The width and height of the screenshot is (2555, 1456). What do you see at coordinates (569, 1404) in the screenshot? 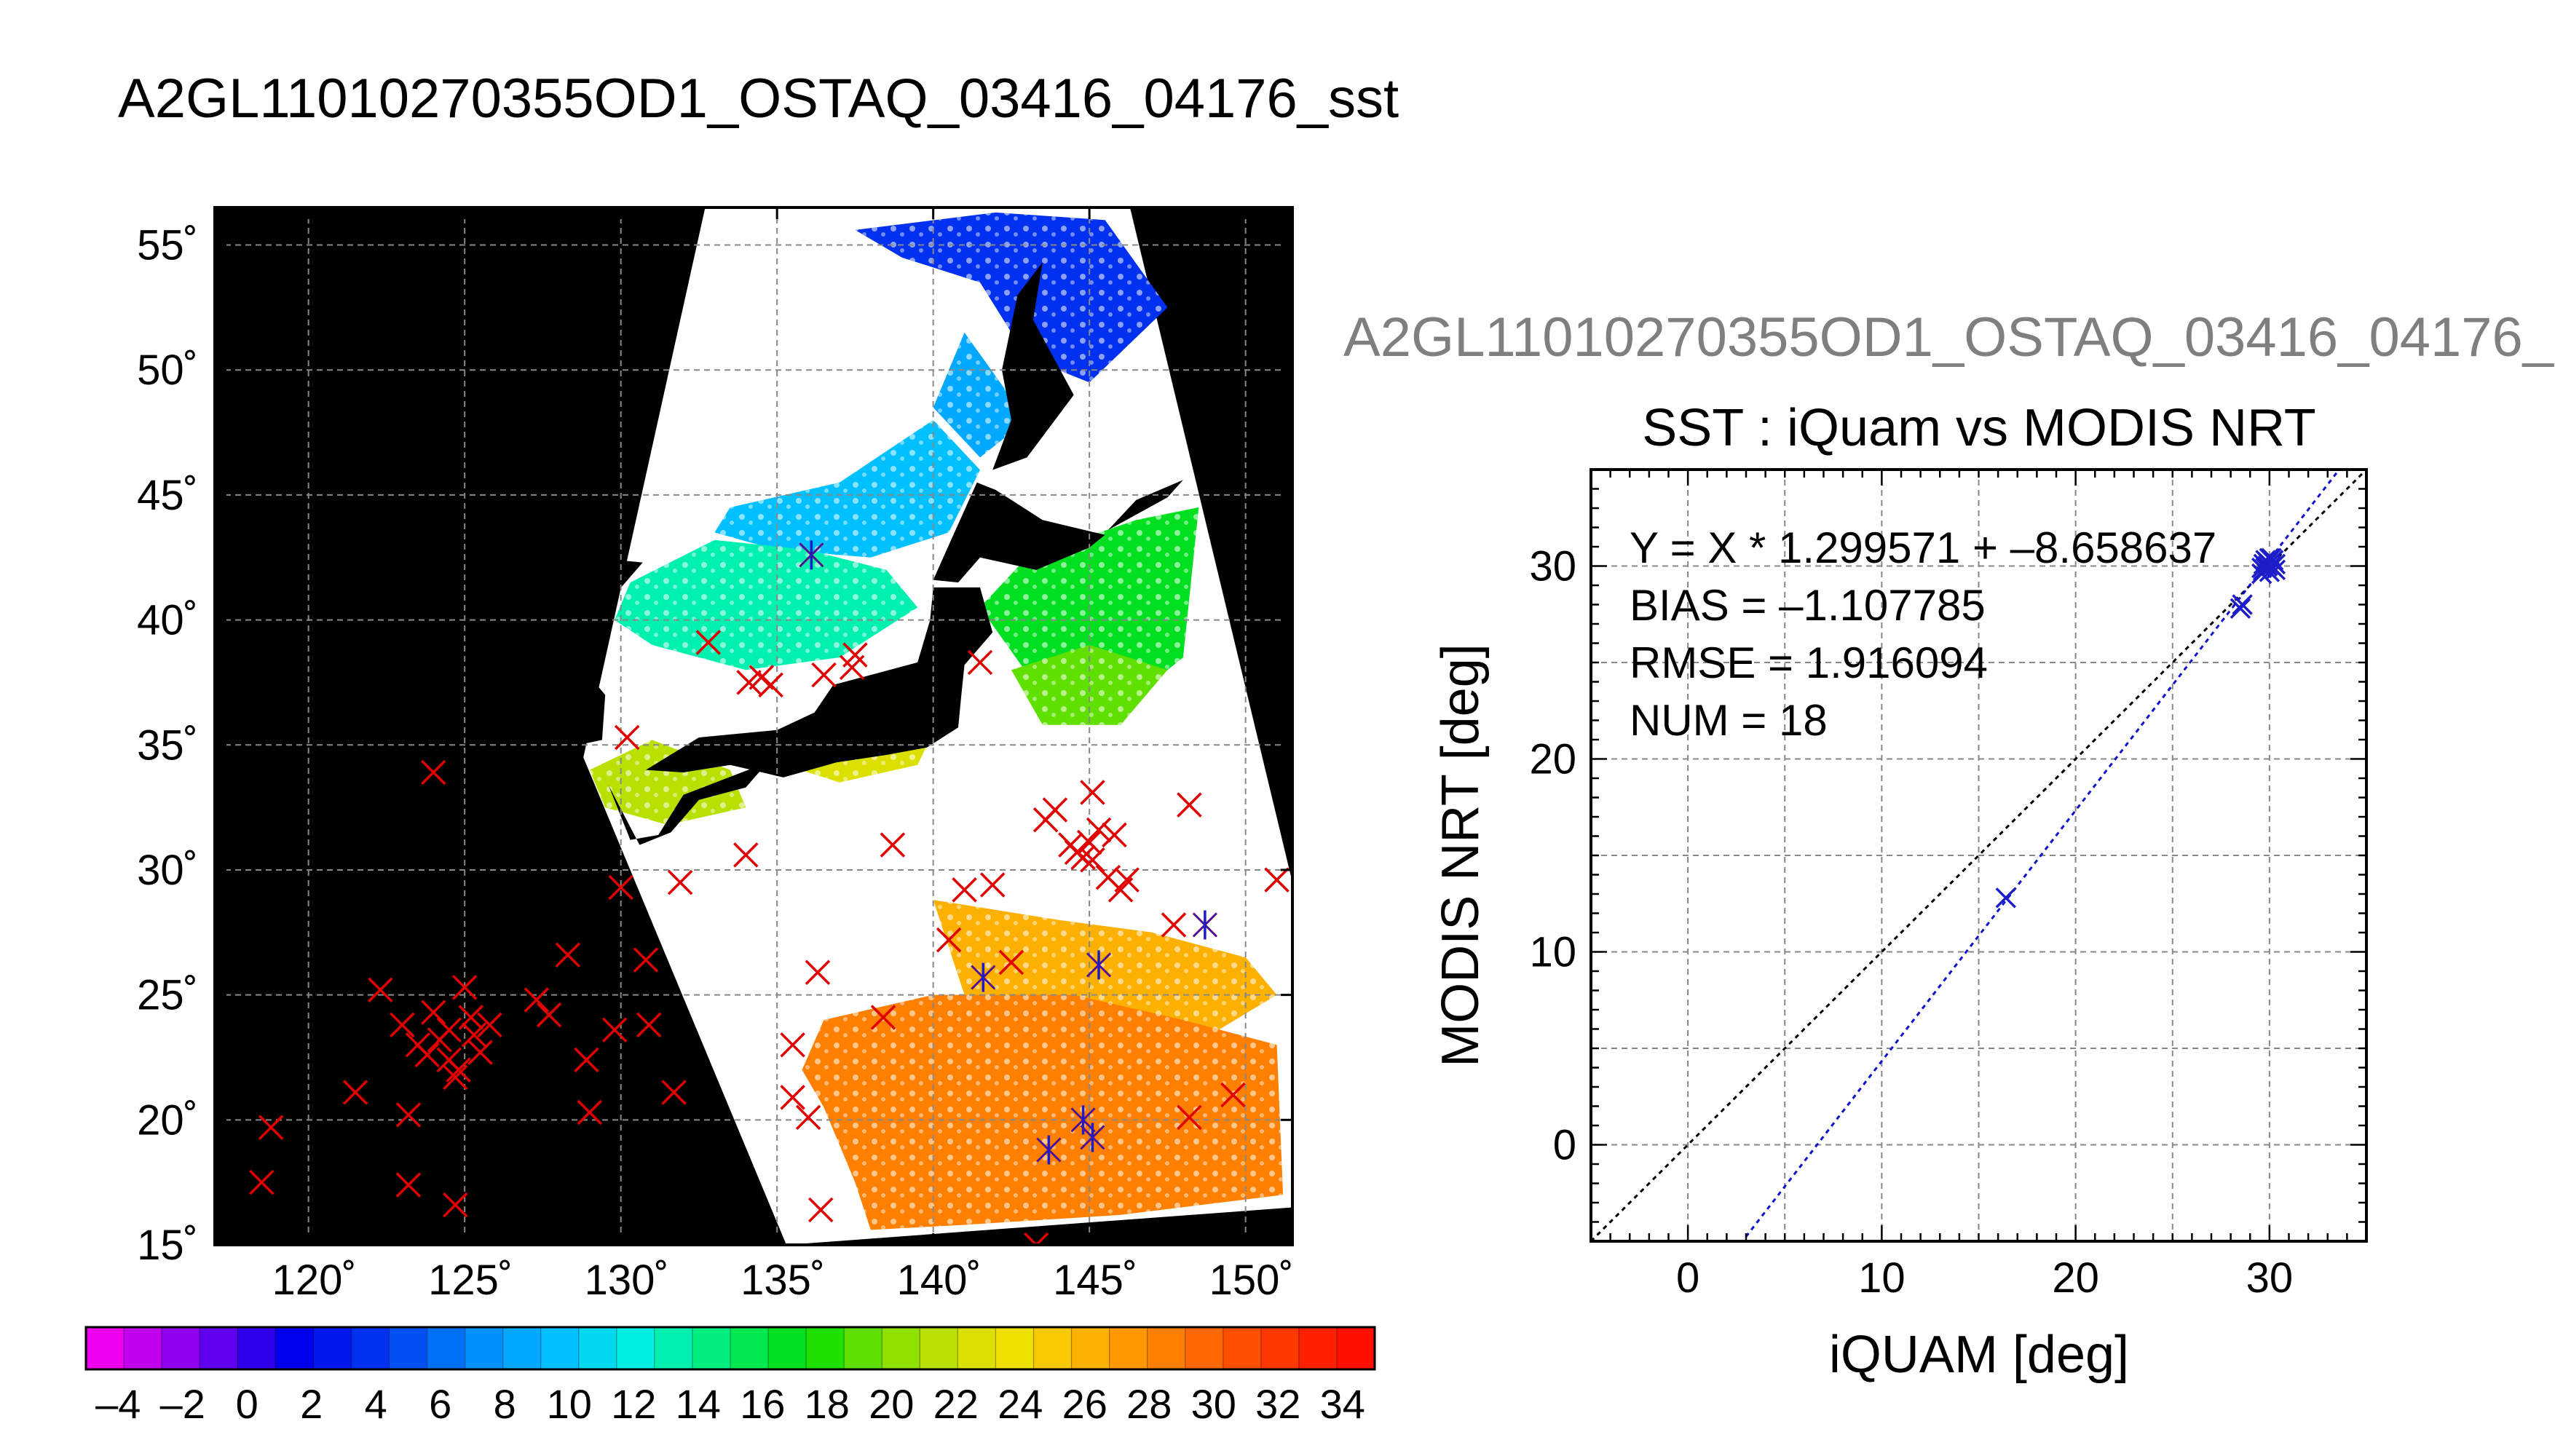
I see `colorbar-label: 10` at bounding box center [569, 1404].